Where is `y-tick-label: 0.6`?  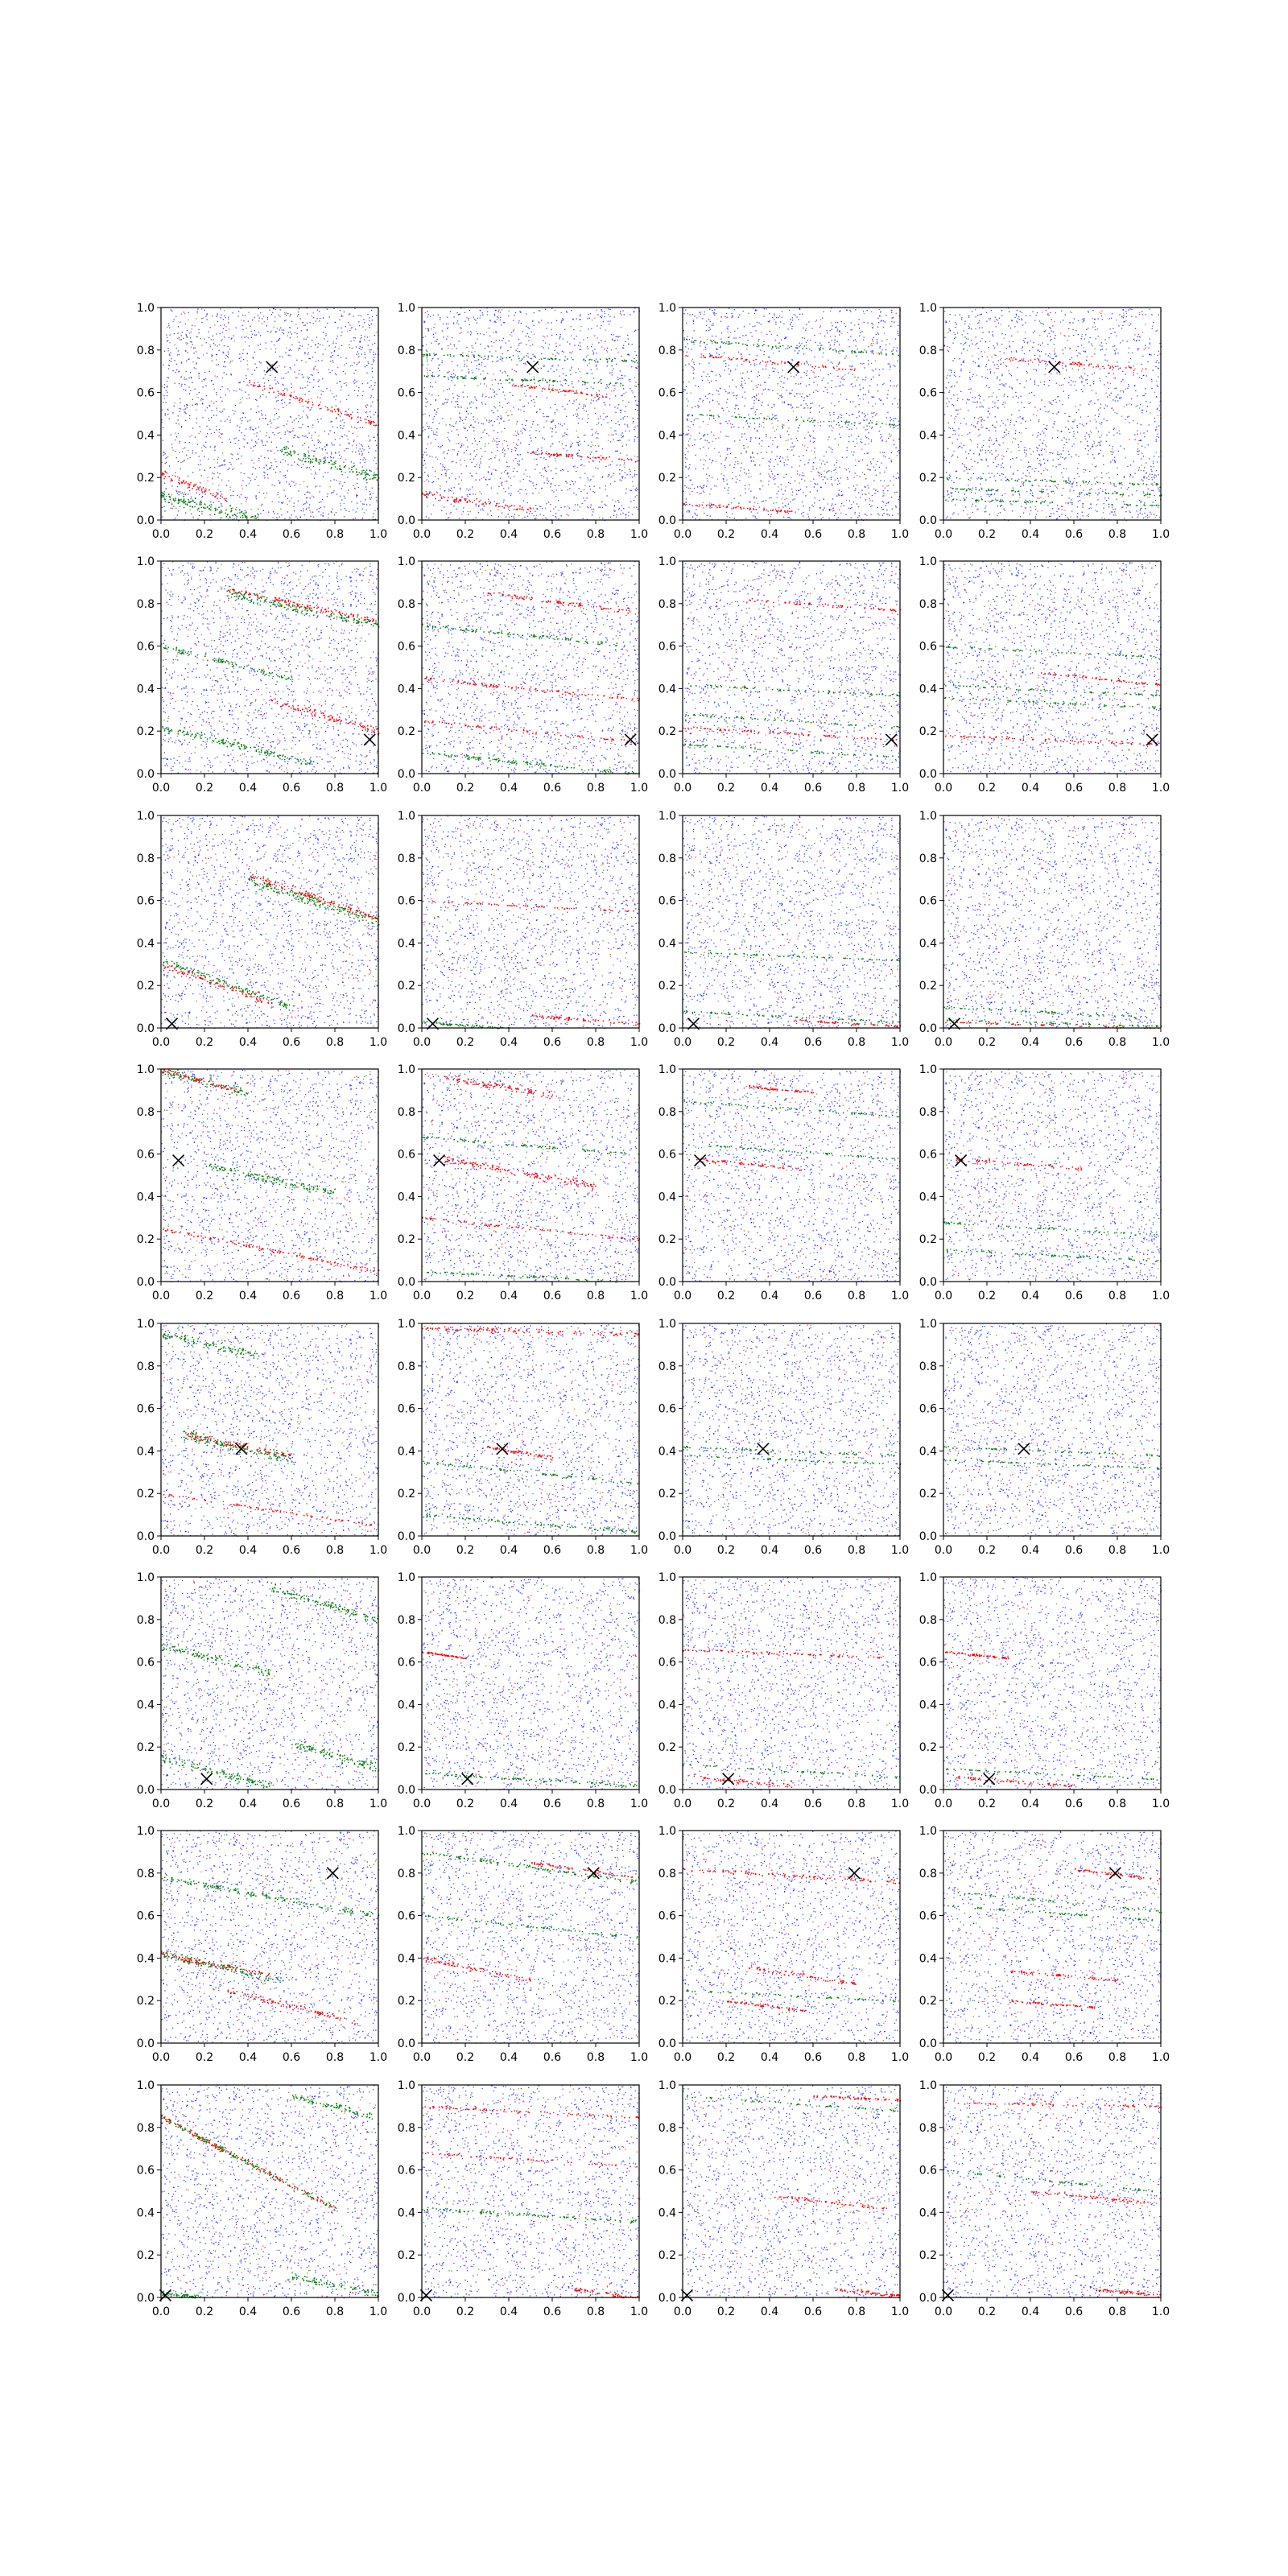
y-tick-label: 0.6 is located at coordinates (146, 393).